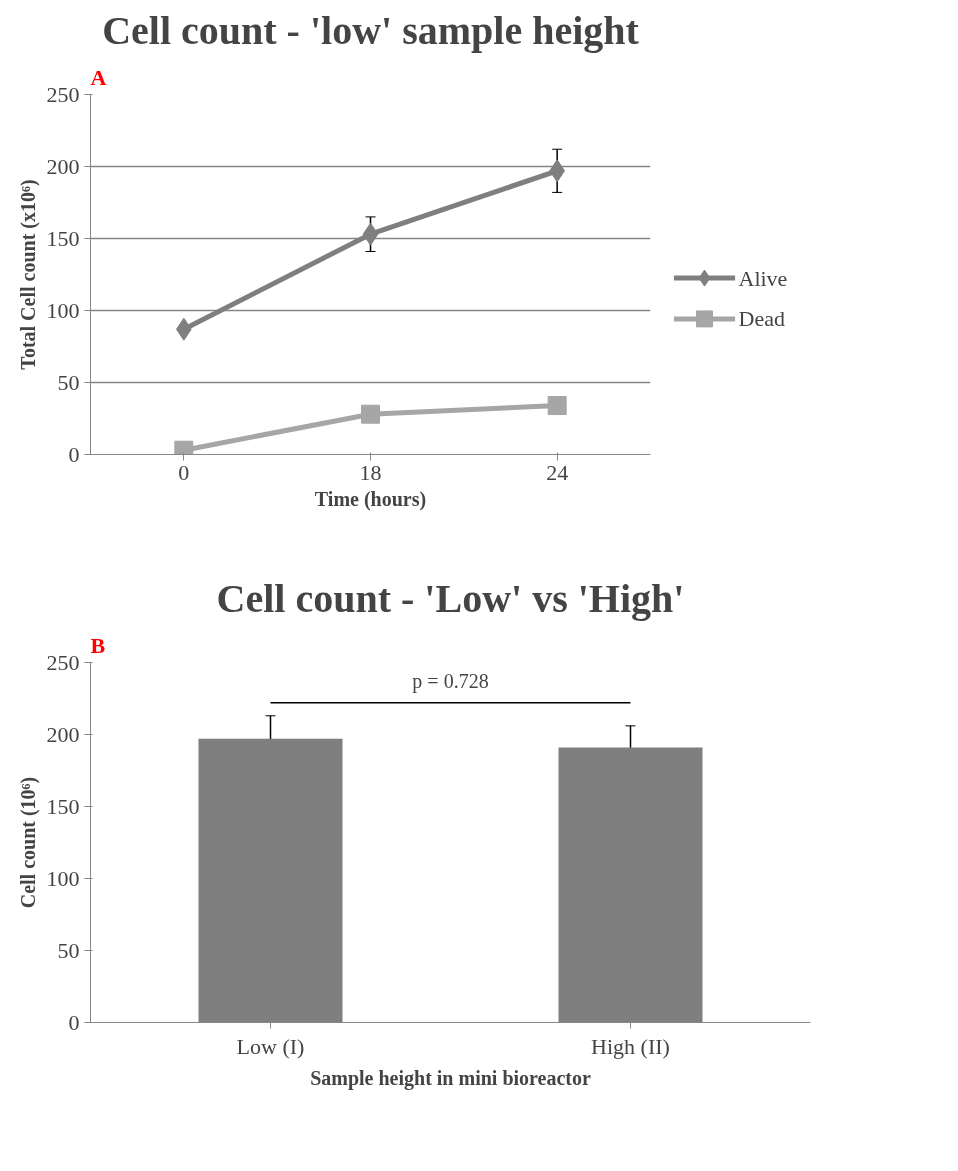 This screenshot has width=958, height=1171. I want to click on y-axis-title: Total Cell count (x10⁶), so click(28, 274).